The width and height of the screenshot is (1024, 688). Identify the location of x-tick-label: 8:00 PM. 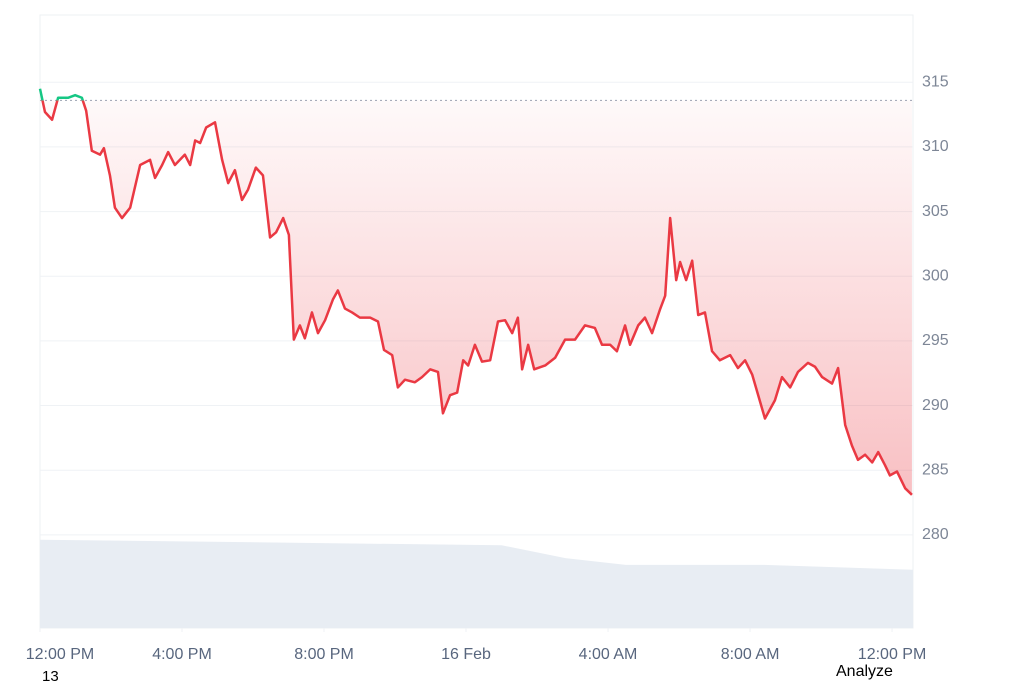
(324, 654).